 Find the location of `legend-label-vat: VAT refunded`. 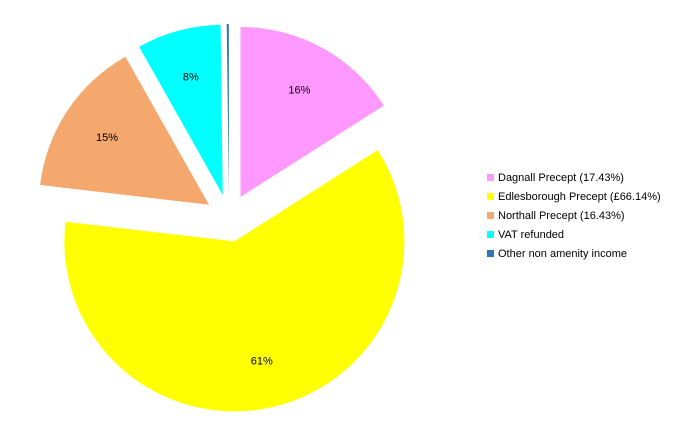

legend-label-vat: VAT refunded is located at coordinates (531, 234).